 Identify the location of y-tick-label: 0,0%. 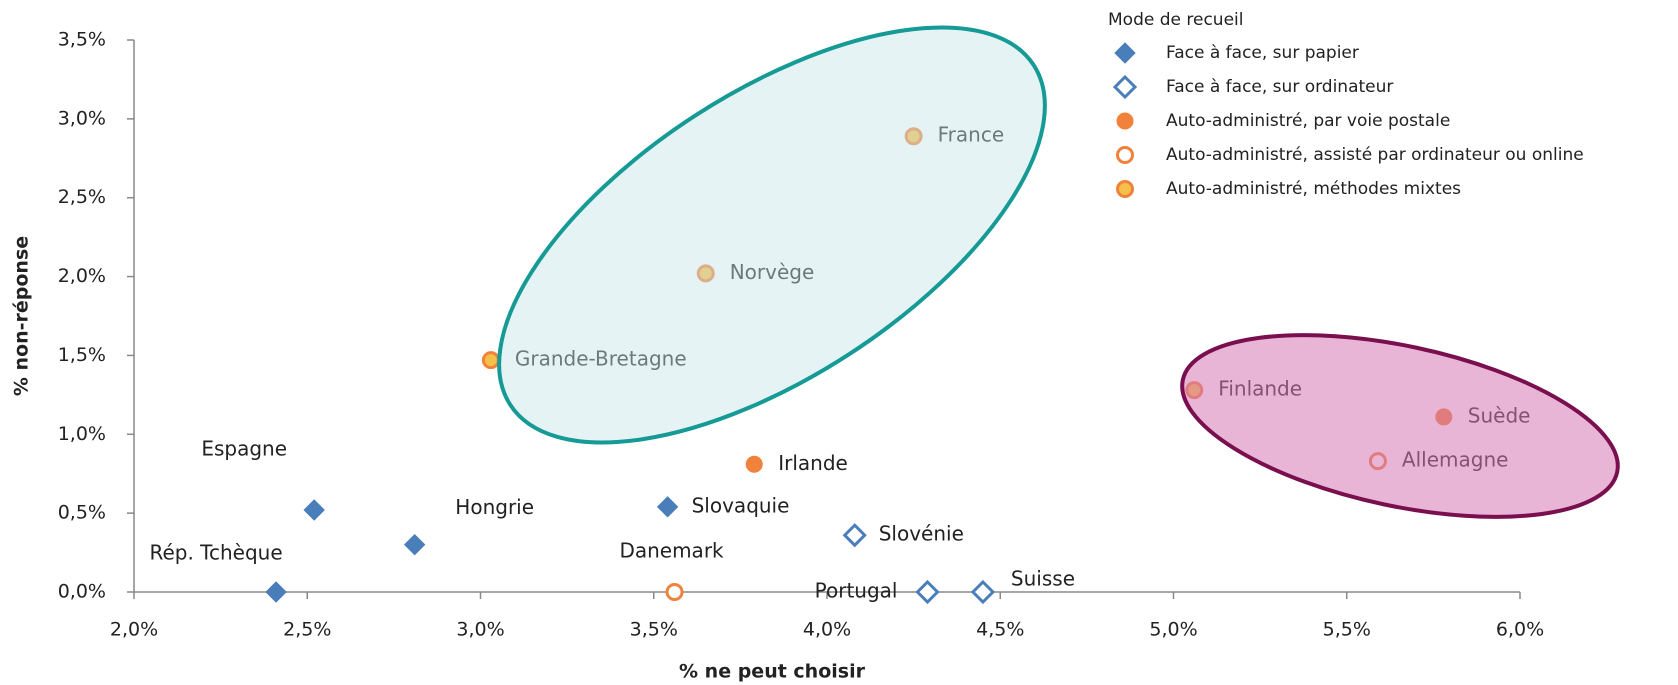
(82, 592).